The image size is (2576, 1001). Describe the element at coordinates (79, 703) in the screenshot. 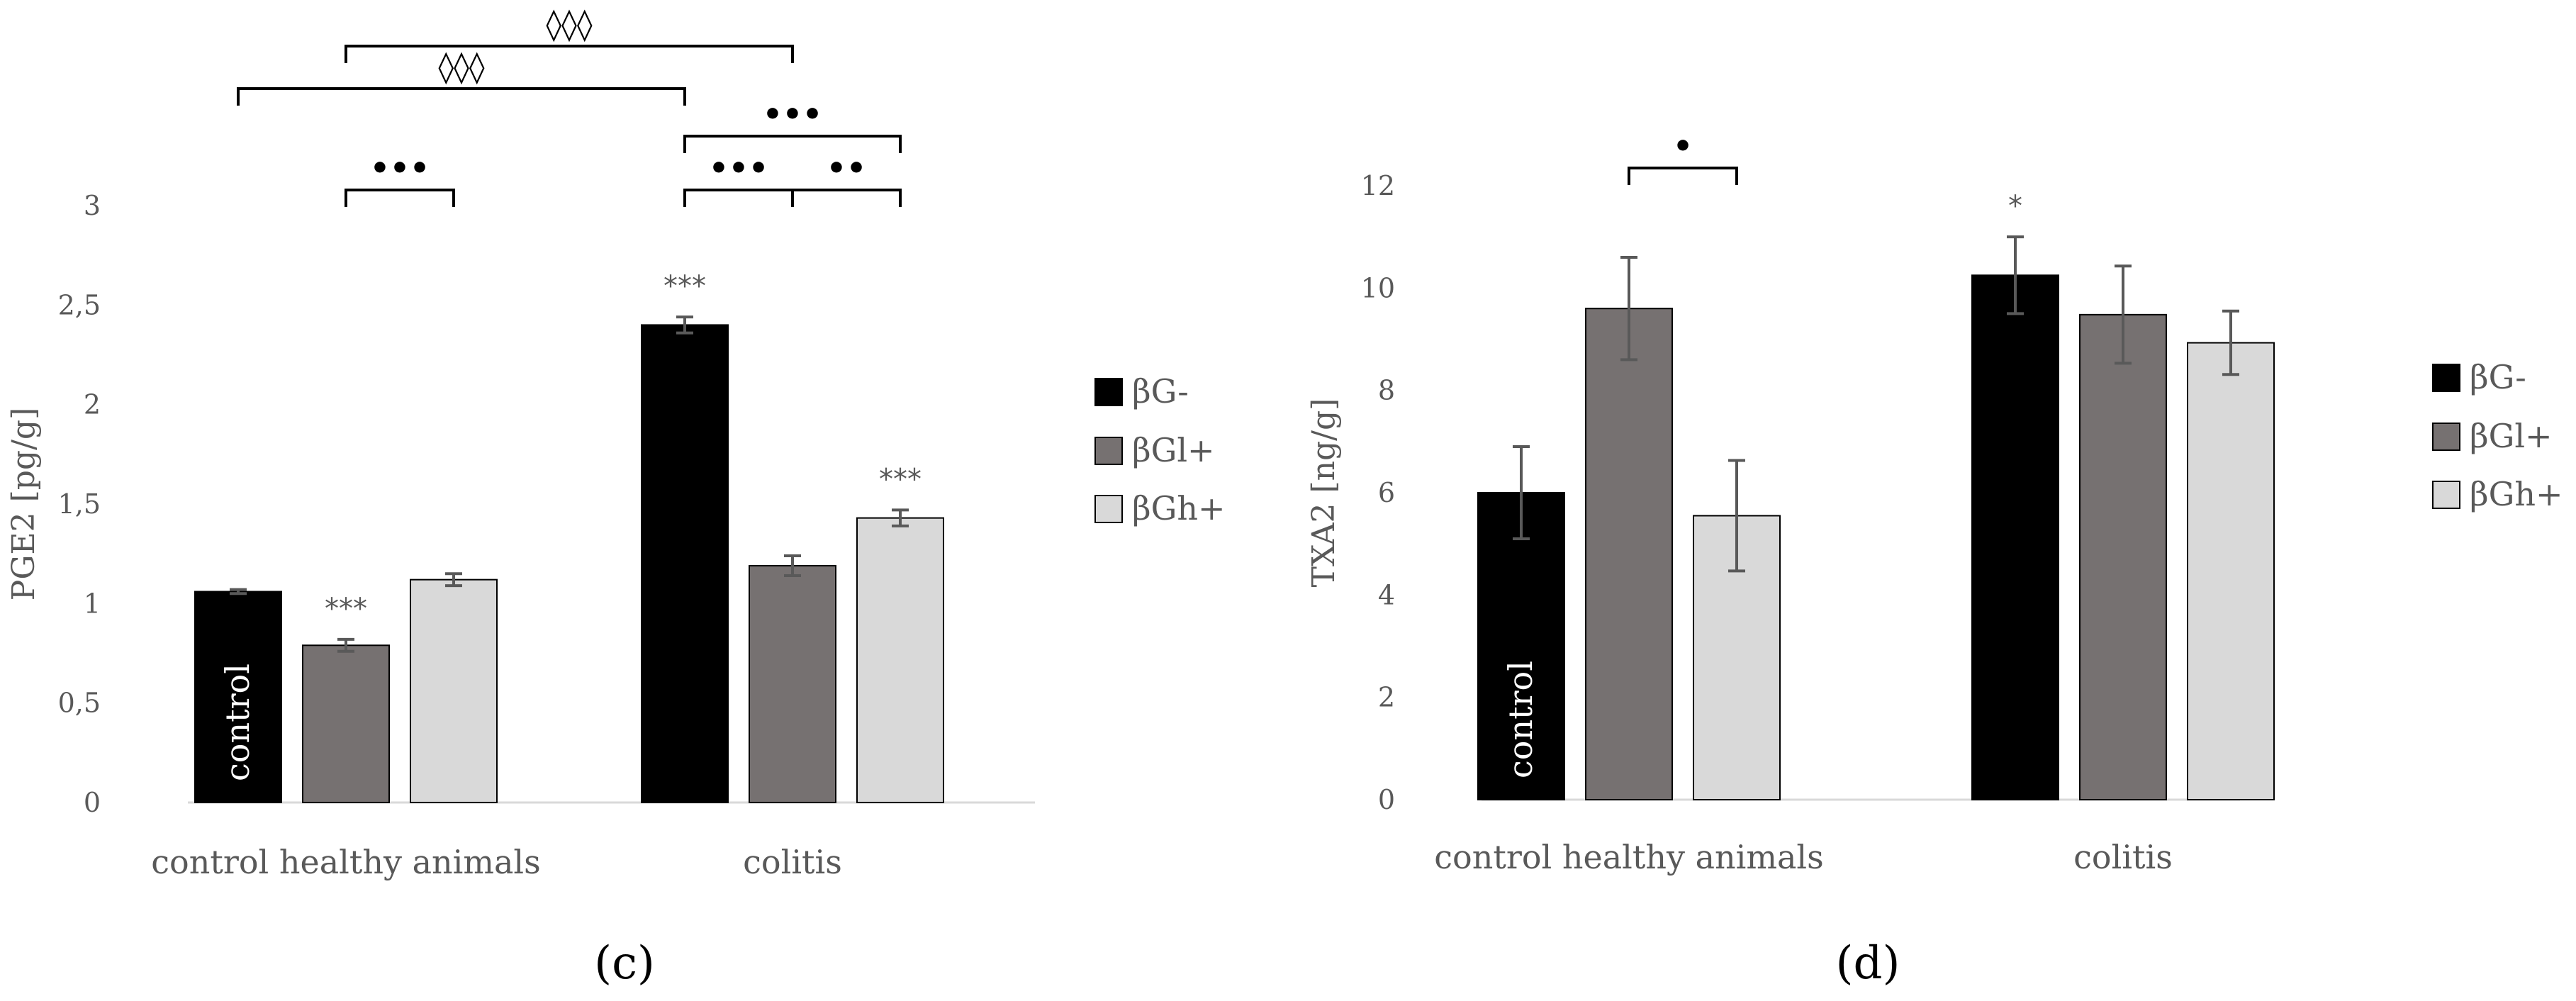

I see `y-tick-label: 0,5` at that location.